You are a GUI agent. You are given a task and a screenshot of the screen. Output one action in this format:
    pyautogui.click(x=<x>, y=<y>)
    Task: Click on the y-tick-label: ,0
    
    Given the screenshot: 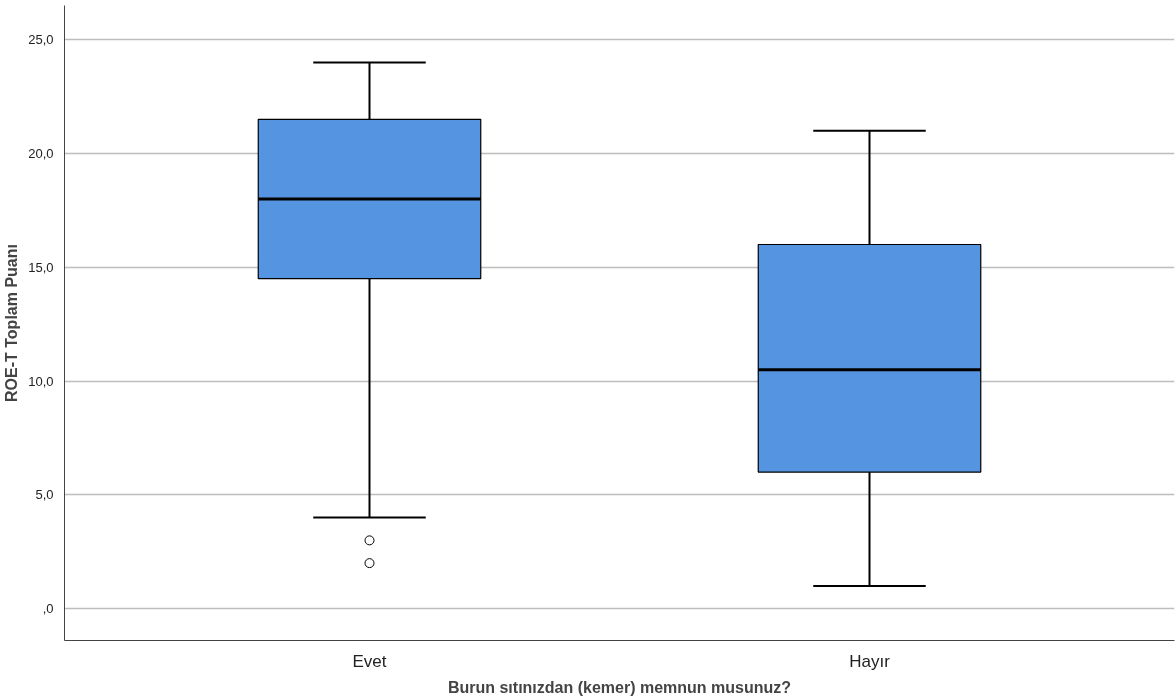 What is the action you would take?
    pyautogui.click(x=48, y=609)
    